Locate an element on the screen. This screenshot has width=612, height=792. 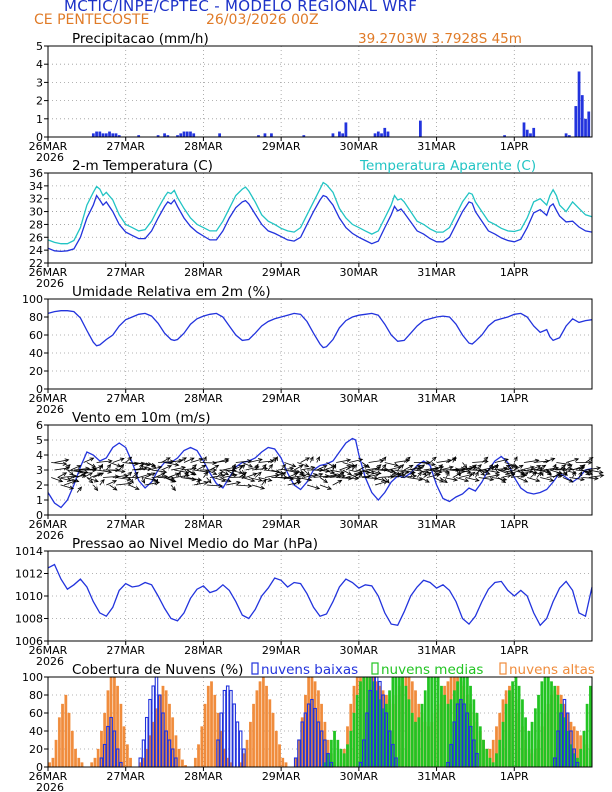
x-tick-label: 27MAR is located at coordinates (125, 146).